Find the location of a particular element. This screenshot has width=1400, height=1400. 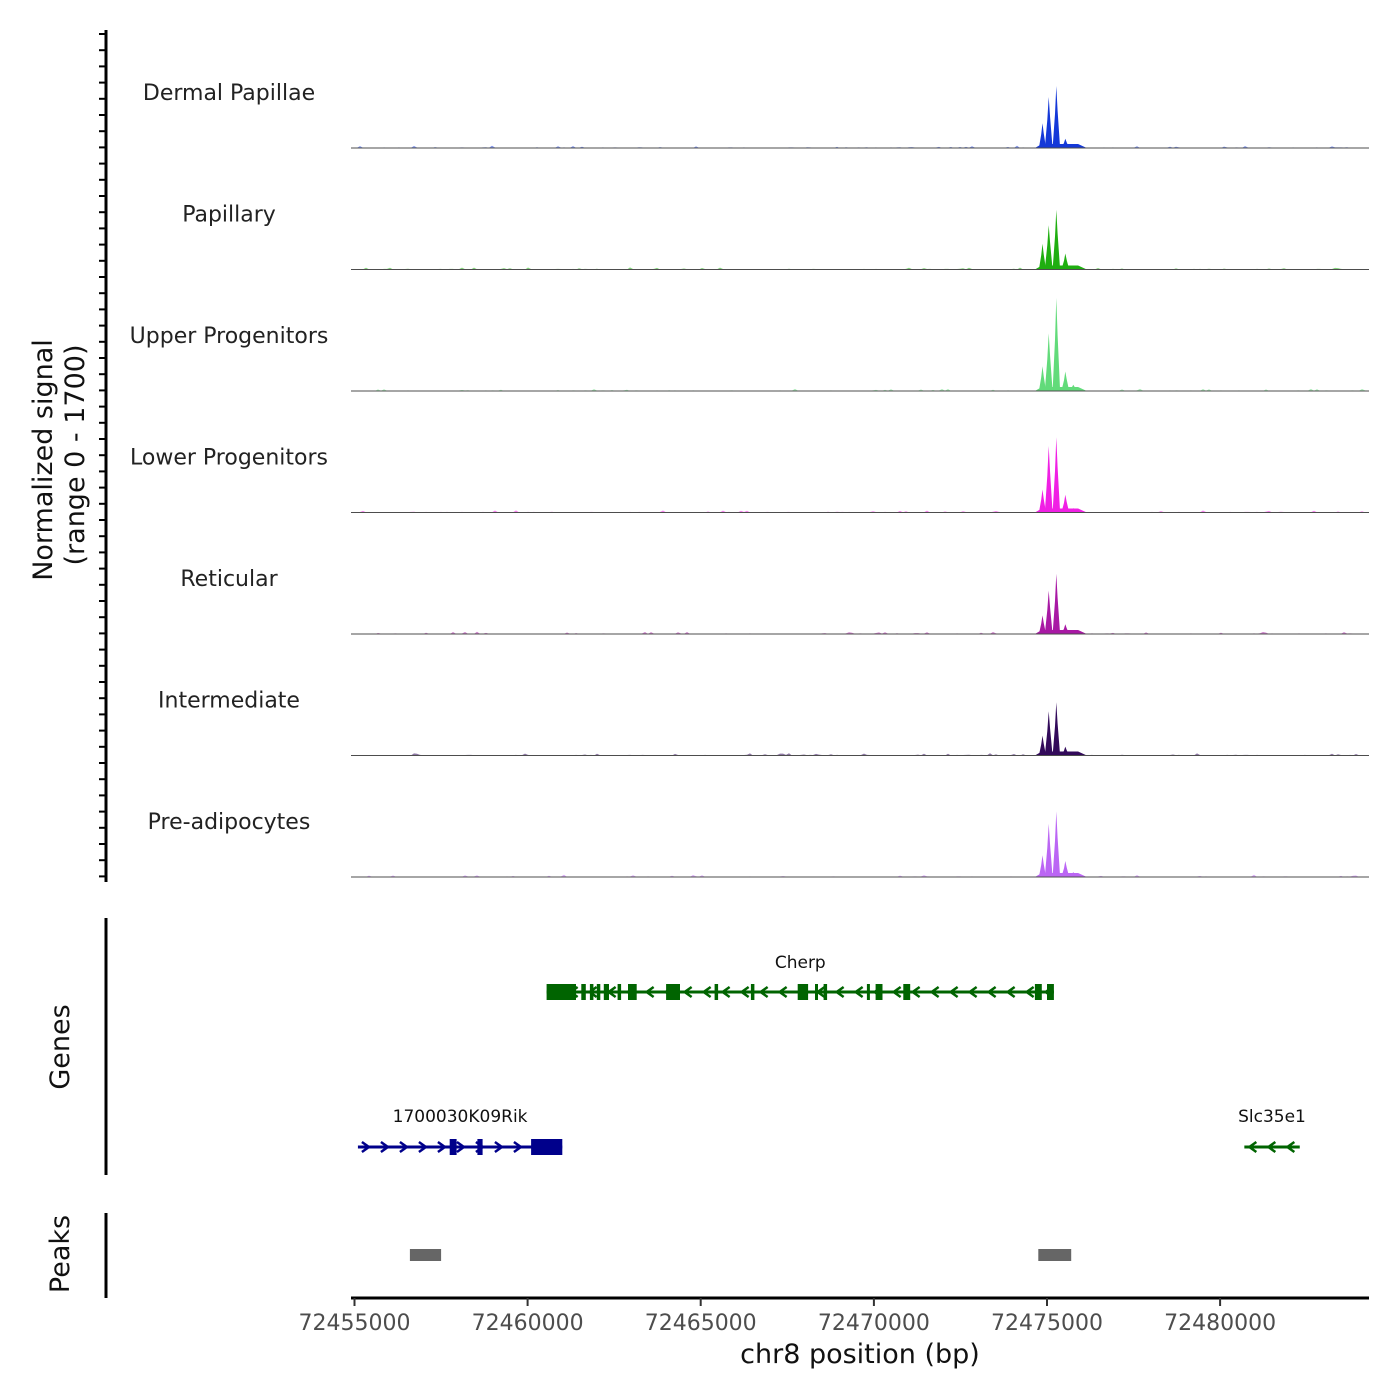

peaks-layer is located at coordinates (740, 1255).